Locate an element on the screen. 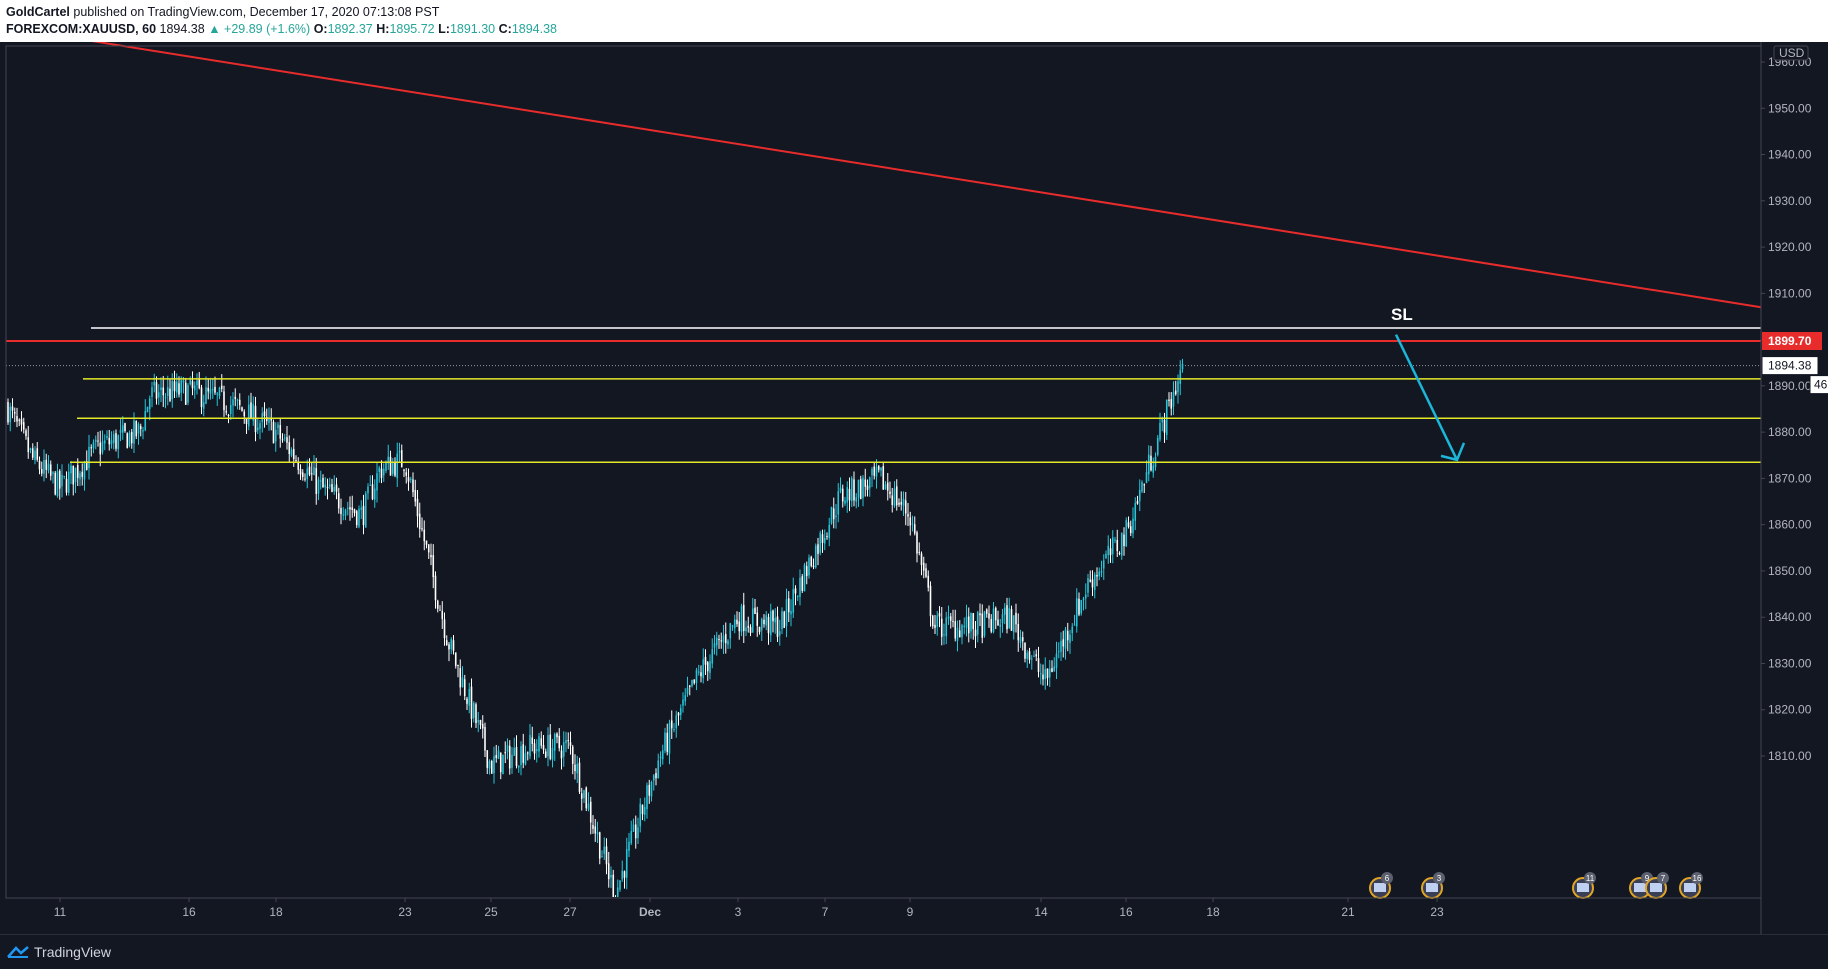 Image resolution: width=1828 pixels, height=969 pixels. footer: TradingView is located at coordinates (914, 951).